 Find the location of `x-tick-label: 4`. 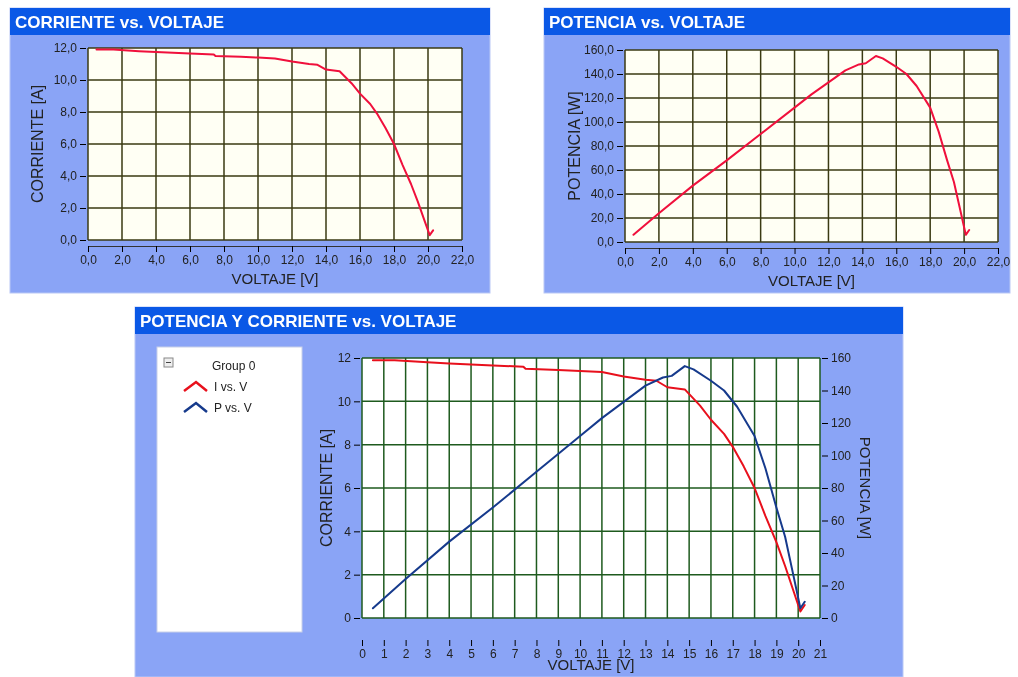

x-tick-label: 4 is located at coordinates (450, 653).